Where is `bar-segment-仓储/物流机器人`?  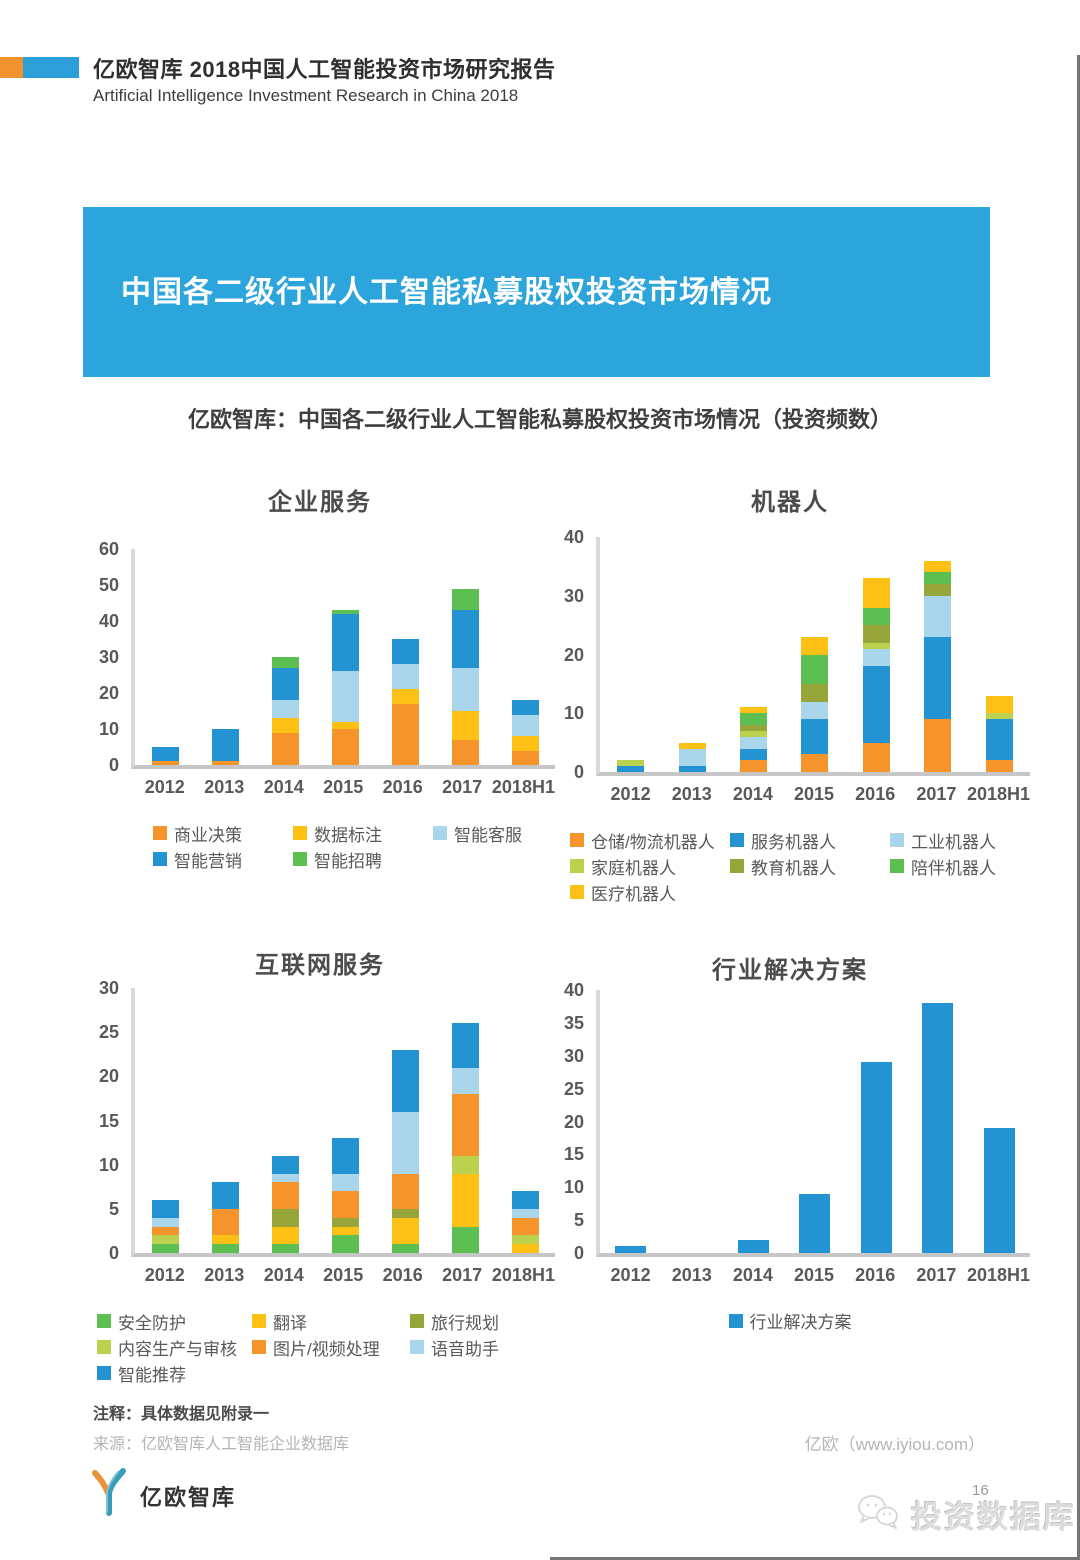
bar-segment-仓储/物流机器人 is located at coordinates (754, 766).